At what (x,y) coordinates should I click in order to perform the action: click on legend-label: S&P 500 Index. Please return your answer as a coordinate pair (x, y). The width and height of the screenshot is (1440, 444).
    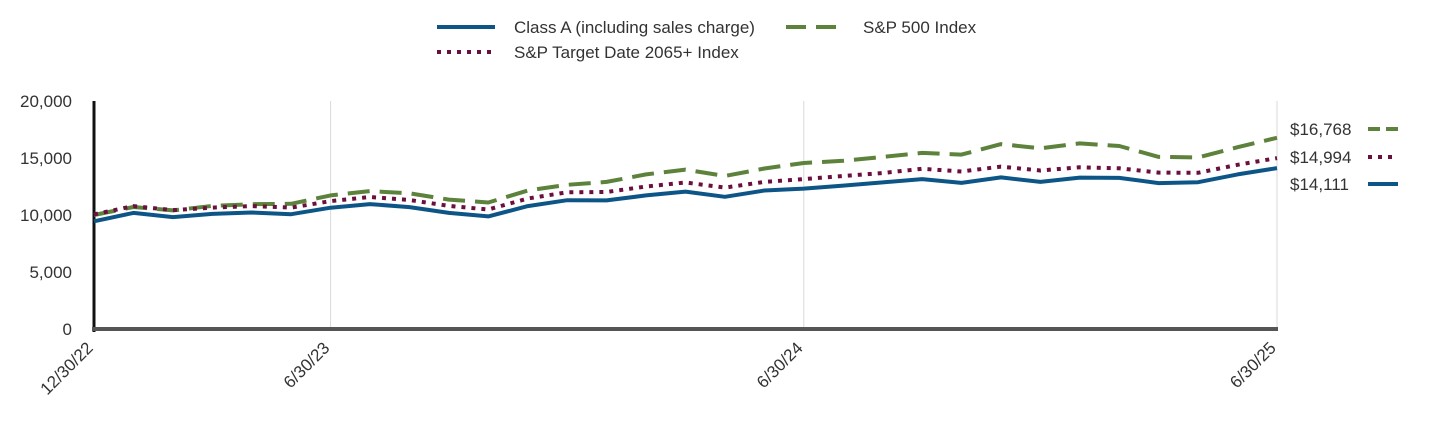
    Looking at the image, I should click on (920, 27).